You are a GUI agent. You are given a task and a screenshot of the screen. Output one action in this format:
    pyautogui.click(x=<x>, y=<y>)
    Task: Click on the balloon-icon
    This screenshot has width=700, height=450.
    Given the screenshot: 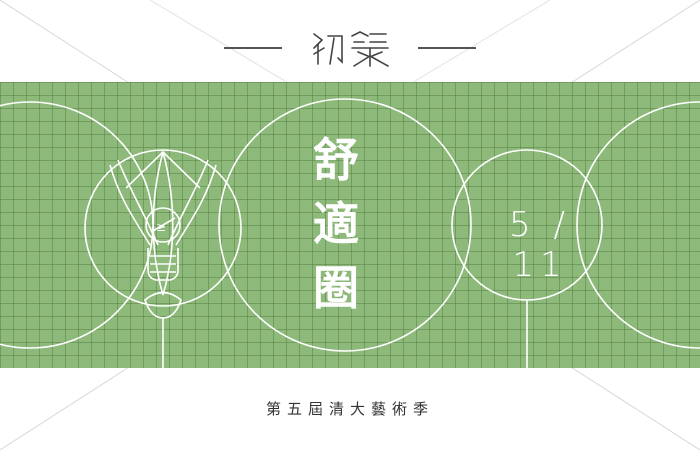 What is the action you would take?
    pyautogui.click(x=527, y=258)
    